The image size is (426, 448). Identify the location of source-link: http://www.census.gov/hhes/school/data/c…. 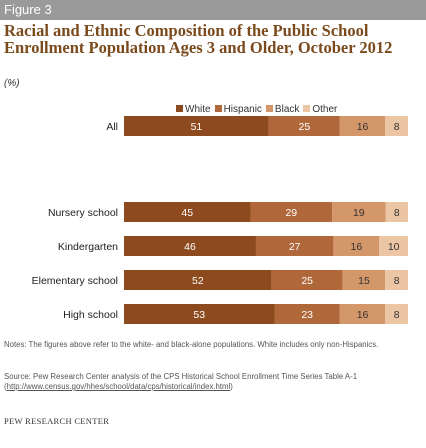
(118, 386).